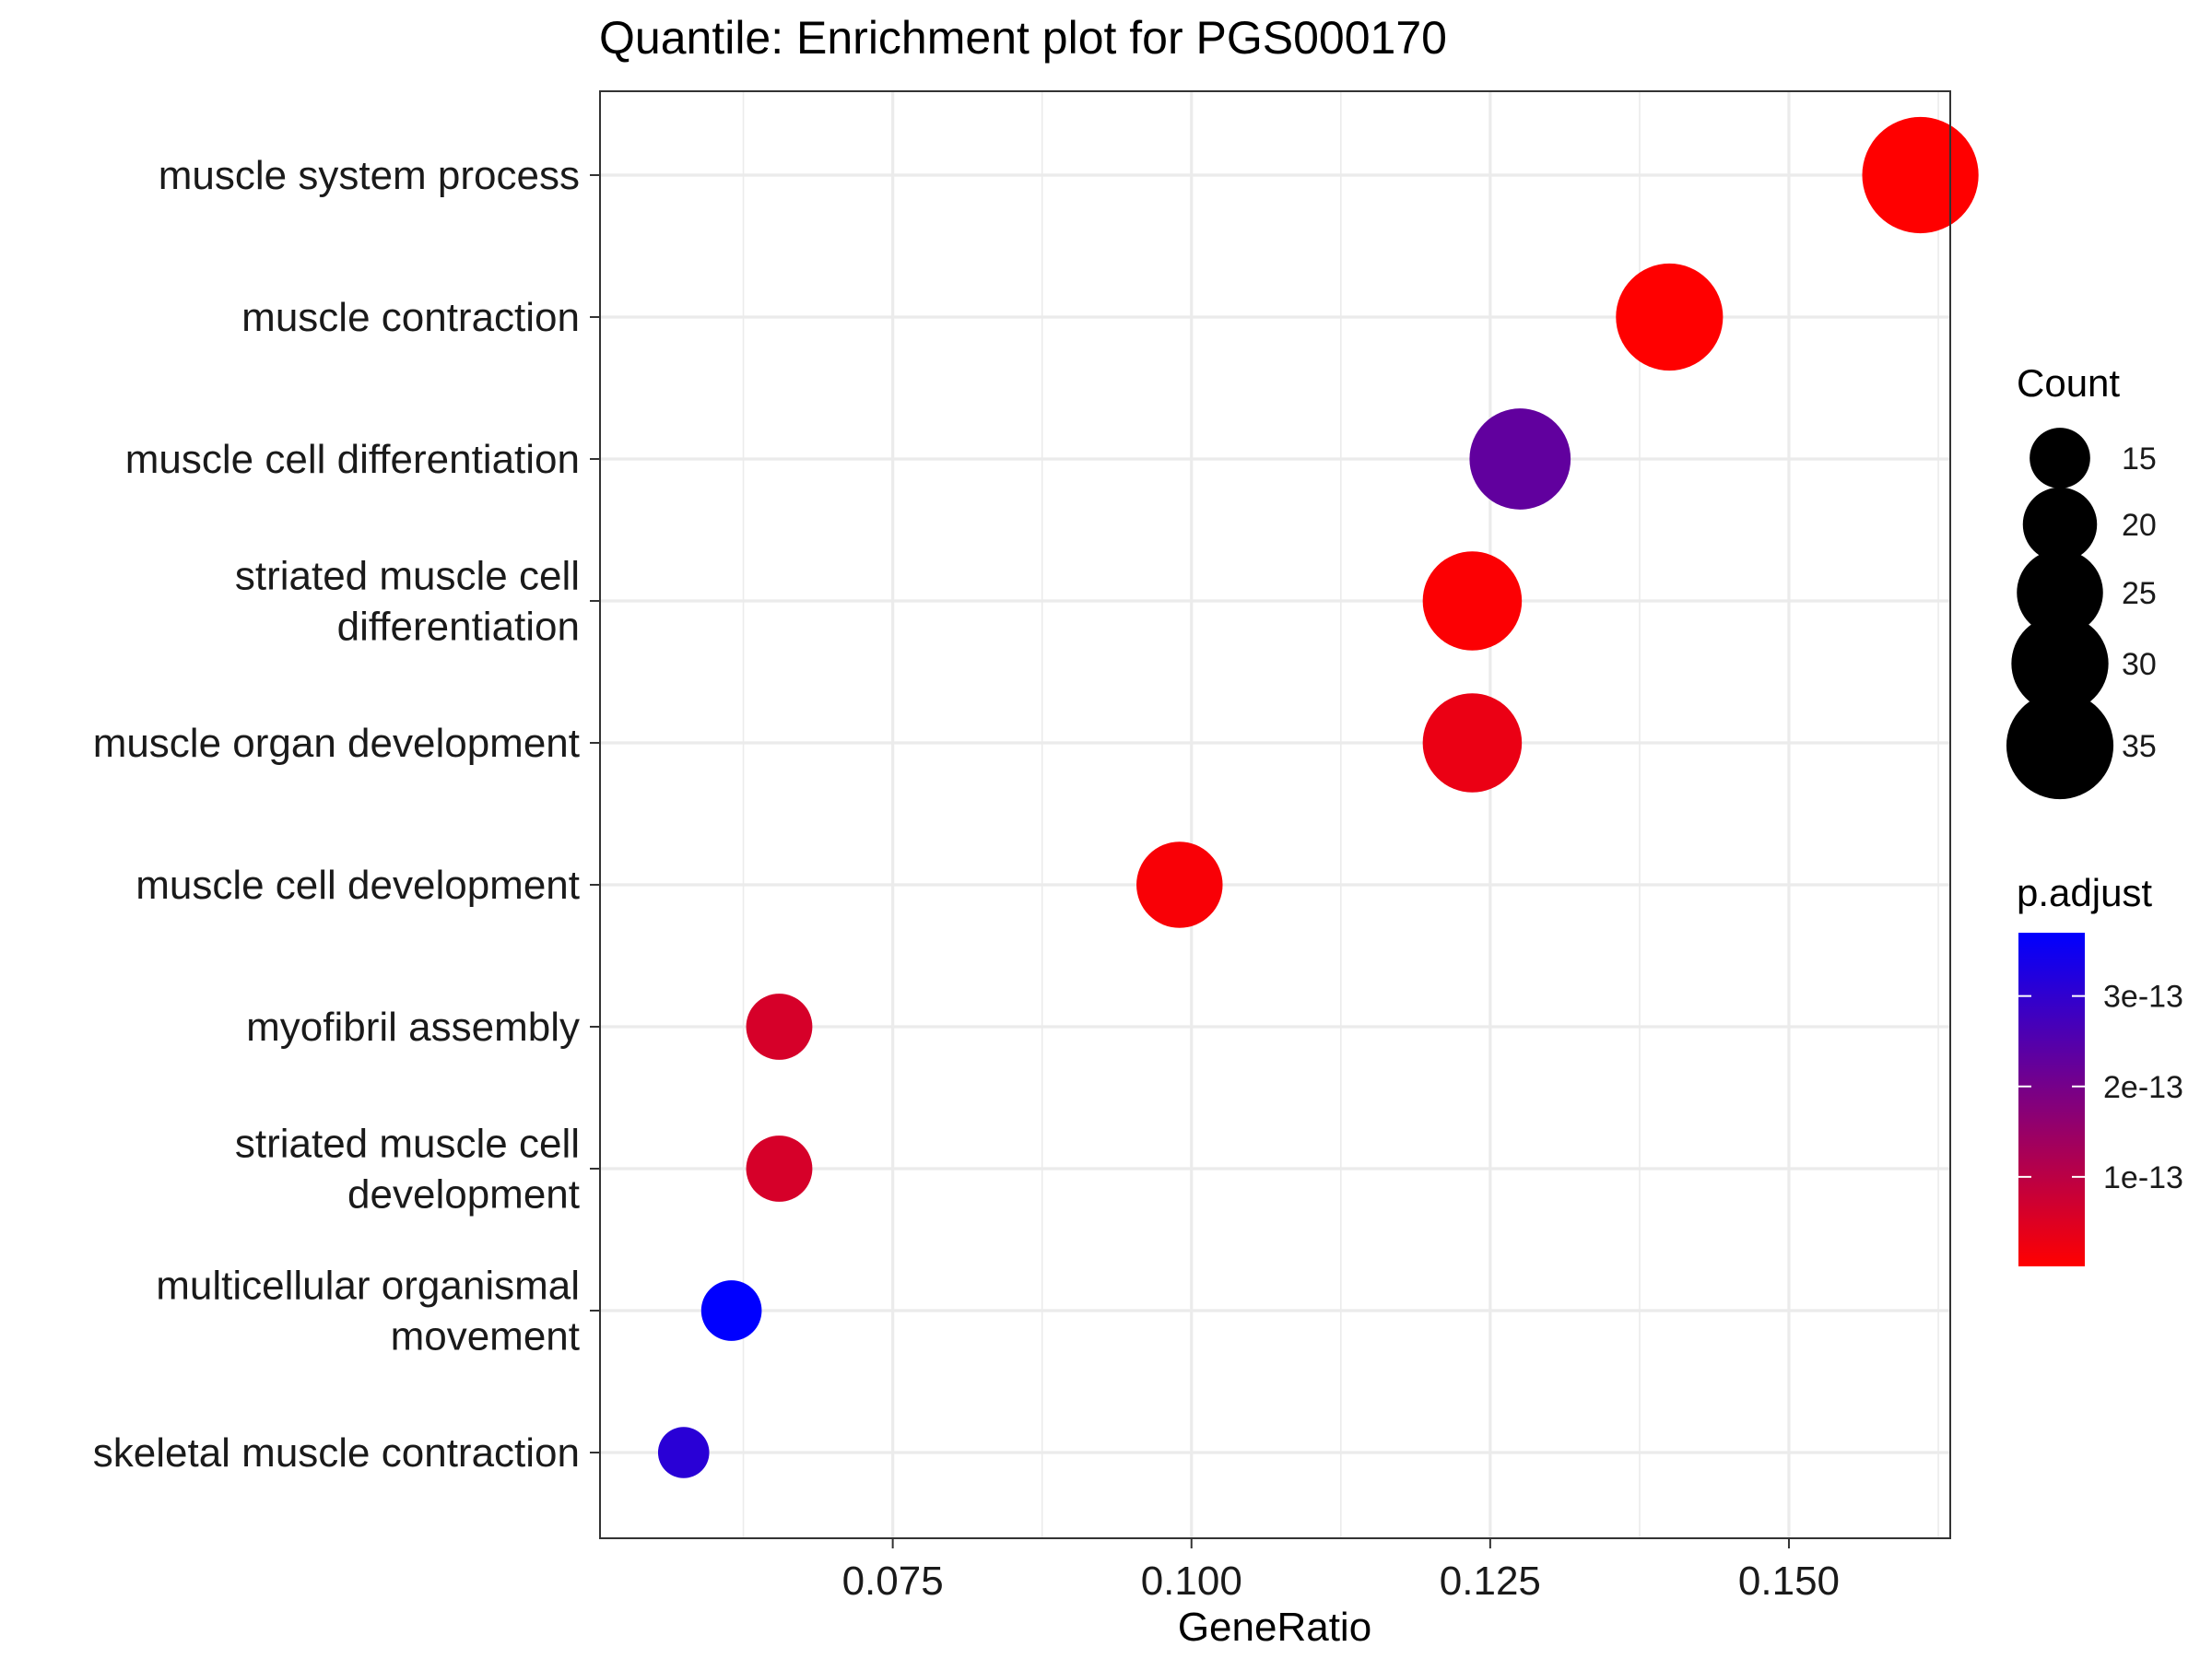 This screenshot has height=1659, width=2212. What do you see at coordinates (1341, 1571) in the screenshot?
I see `x-axis: 0.075 0.100 0.125 0.150` at bounding box center [1341, 1571].